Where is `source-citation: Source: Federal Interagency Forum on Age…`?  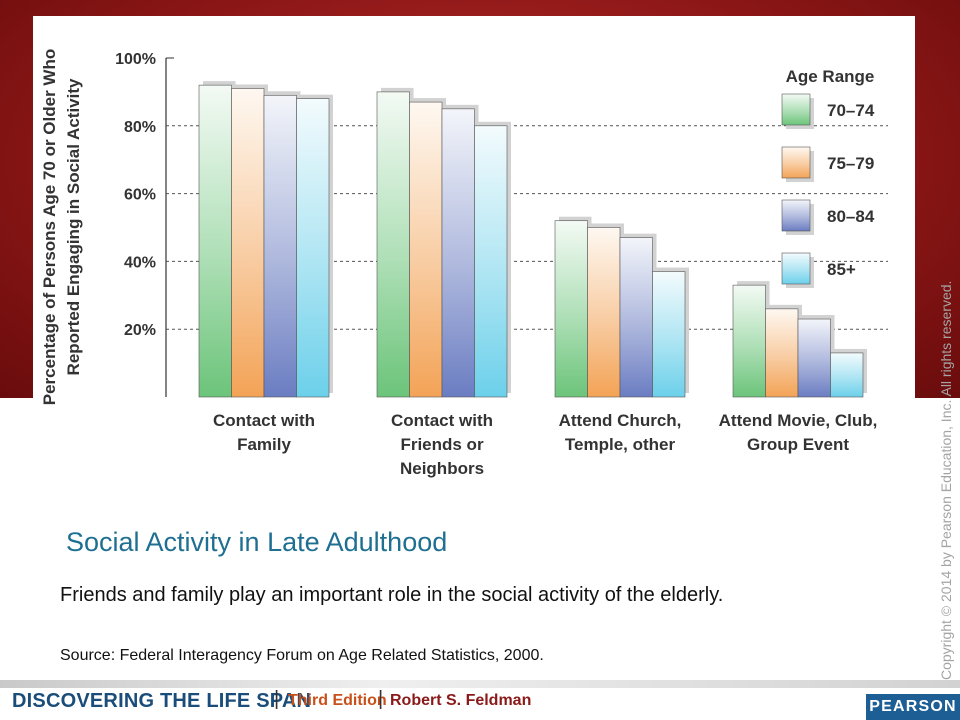 source-citation: Source: Federal Interagency Forum on Age… is located at coordinates (302, 655).